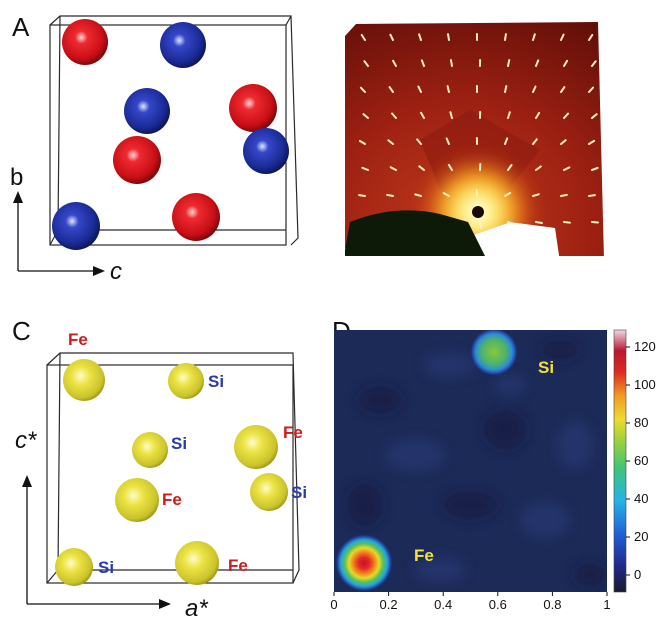 The image size is (661, 618). What do you see at coordinates (21, 331) in the screenshot?
I see `panel-letter-c: C` at bounding box center [21, 331].